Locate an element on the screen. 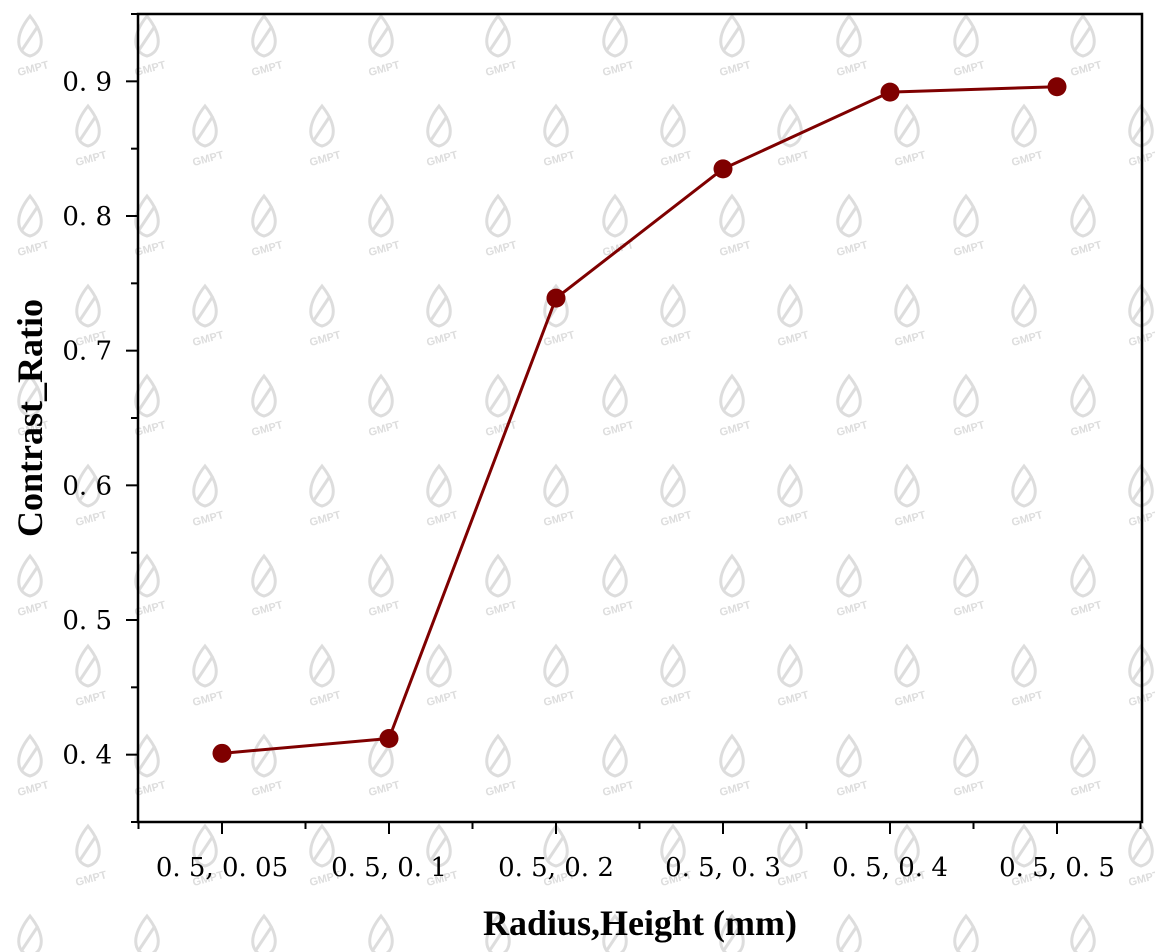  x-tick-label: 0. 5, 0. 5 is located at coordinates (1057, 868).